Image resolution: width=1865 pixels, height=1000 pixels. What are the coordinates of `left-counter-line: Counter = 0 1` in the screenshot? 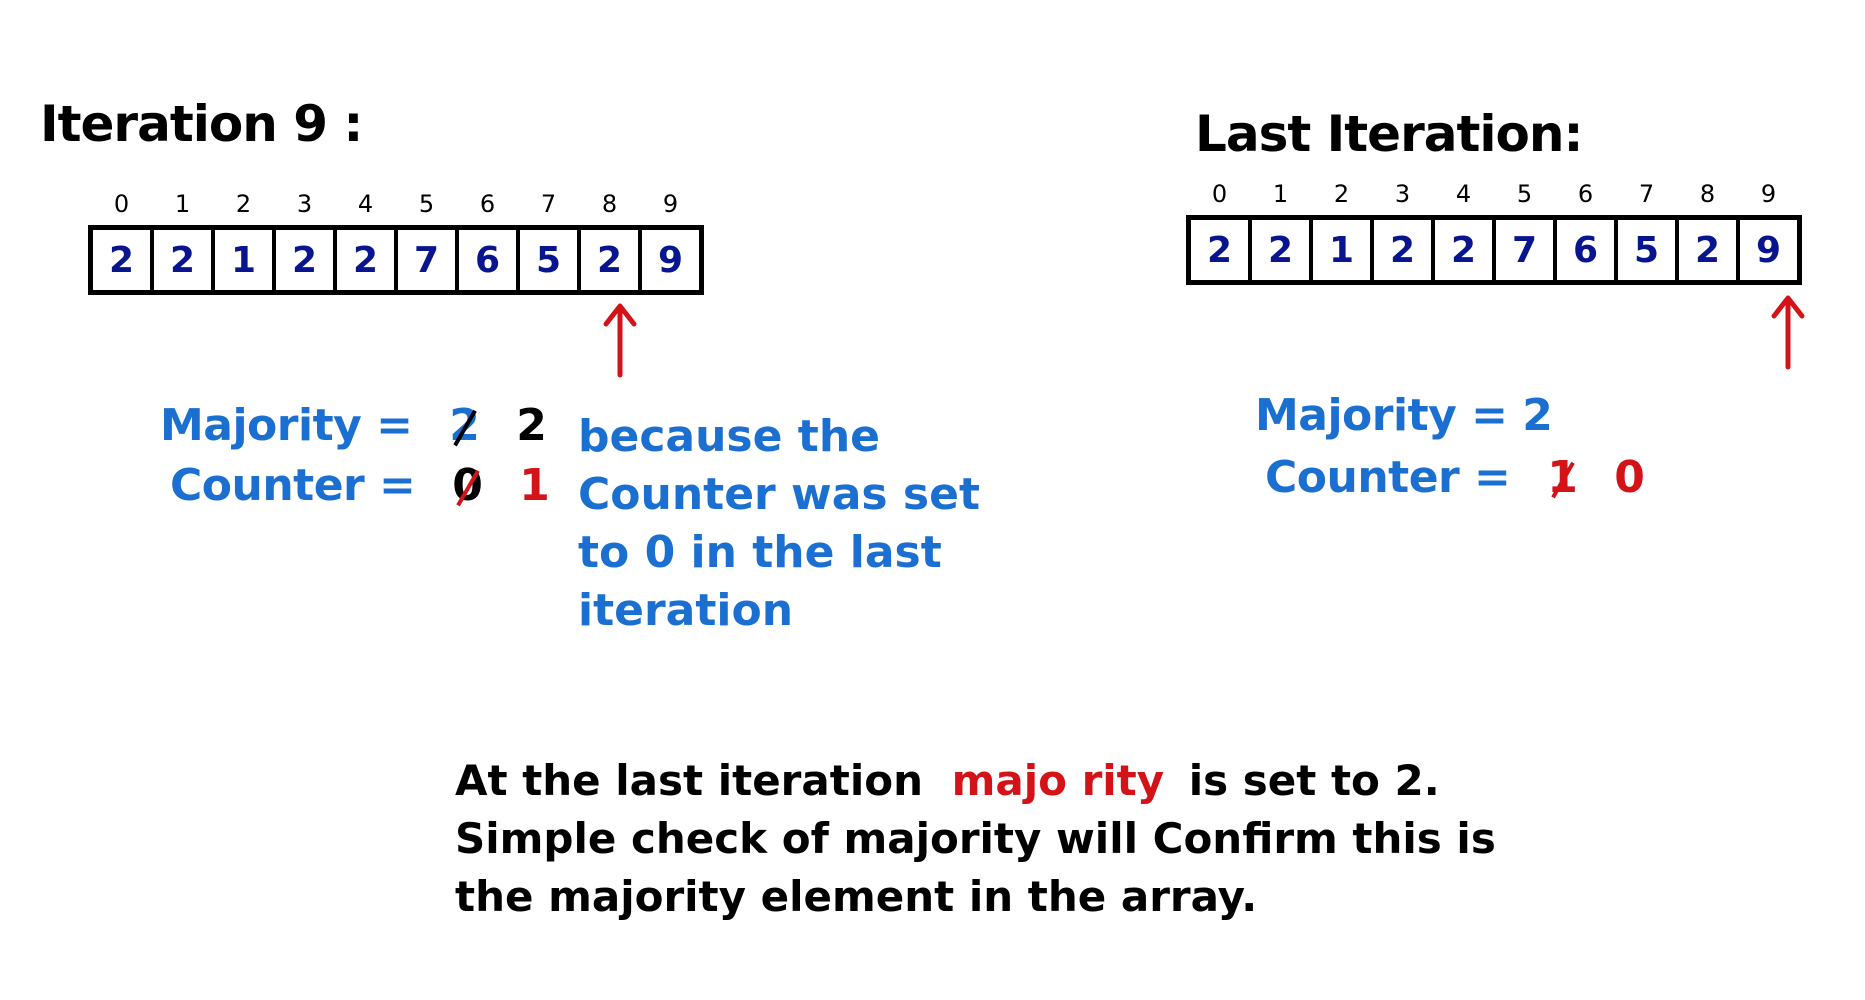 It's located at (359, 485).